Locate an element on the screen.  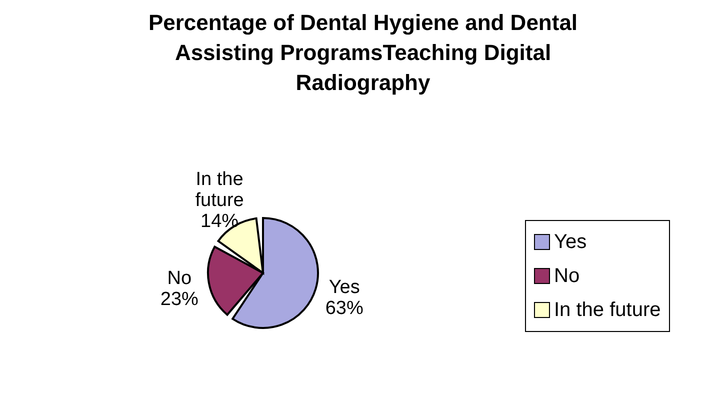
slice-label: In the future is located at coordinates (219, 189).